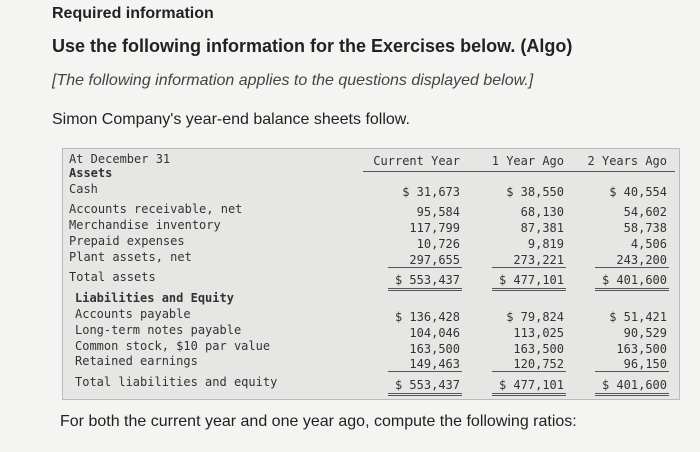 The image size is (700, 452). What do you see at coordinates (538, 260) in the screenshot?
I see `amount: 273,221` at bounding box center [538, 260].